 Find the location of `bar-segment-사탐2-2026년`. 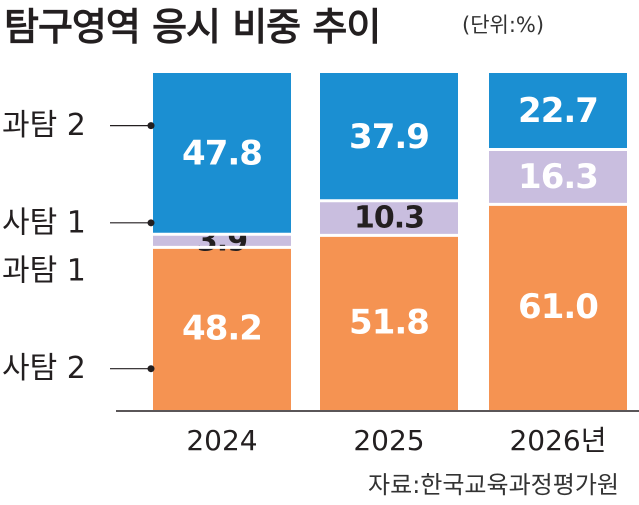

bar-segment-사탐2-2026년 is located at coordinates (558, 307).